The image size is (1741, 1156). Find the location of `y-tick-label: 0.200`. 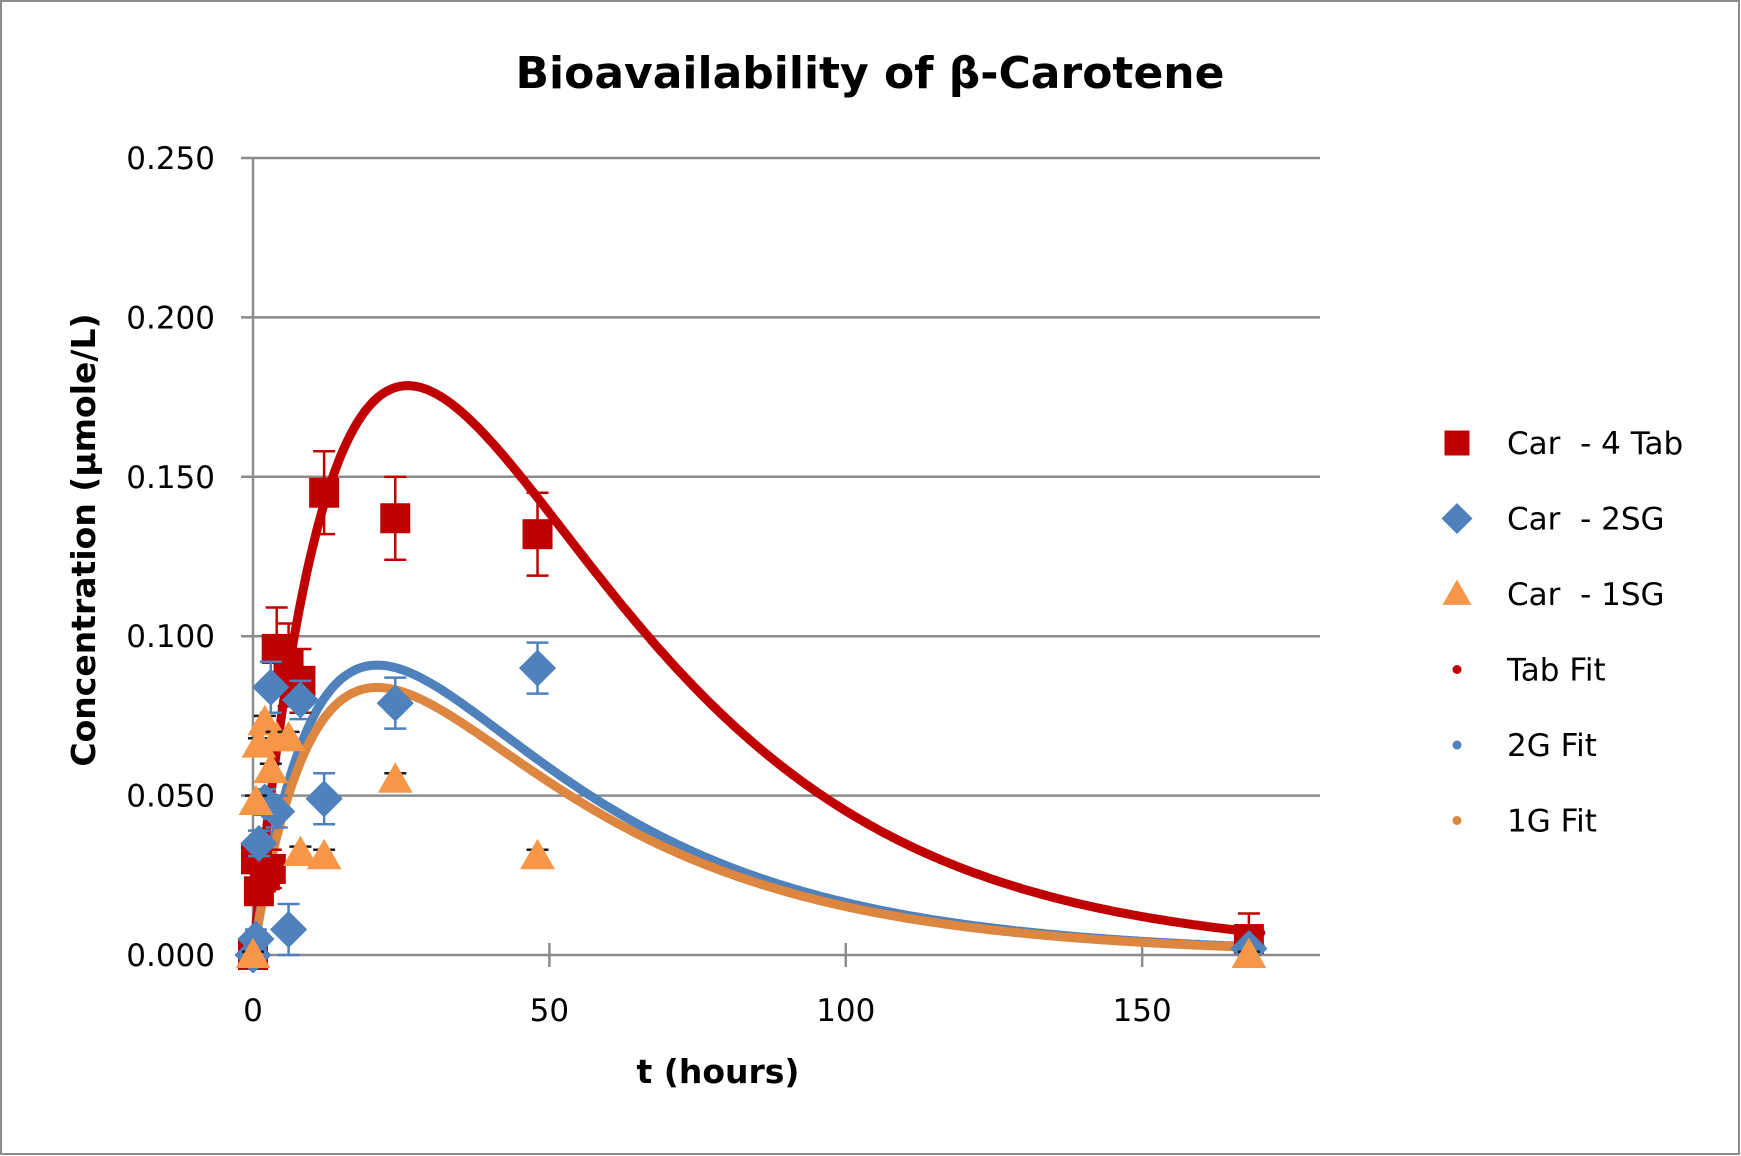

y-tick-label: 0.200 is located at coordinates (170, 318).